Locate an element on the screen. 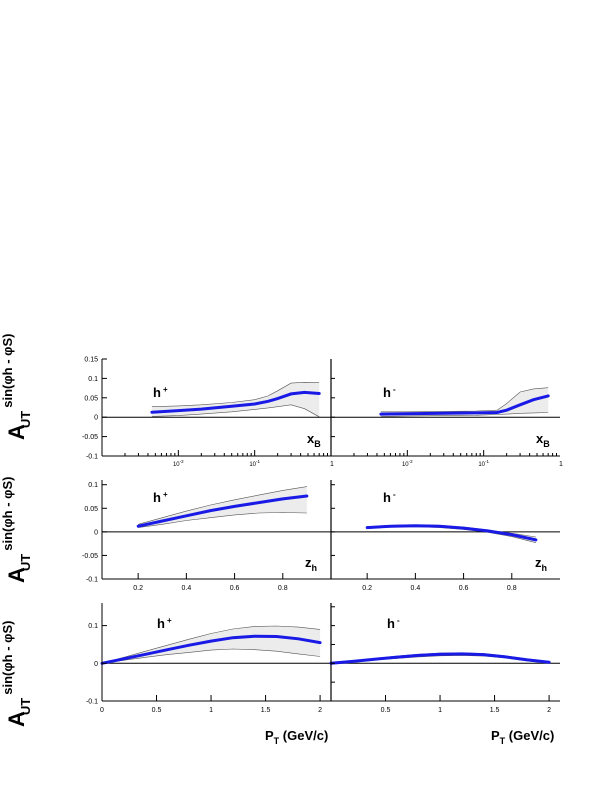  panel-pt-hplus: 0.10-0.10 0.5 1 1.5 2h +PT (GeV/c) is located at coordinates (208, 674).